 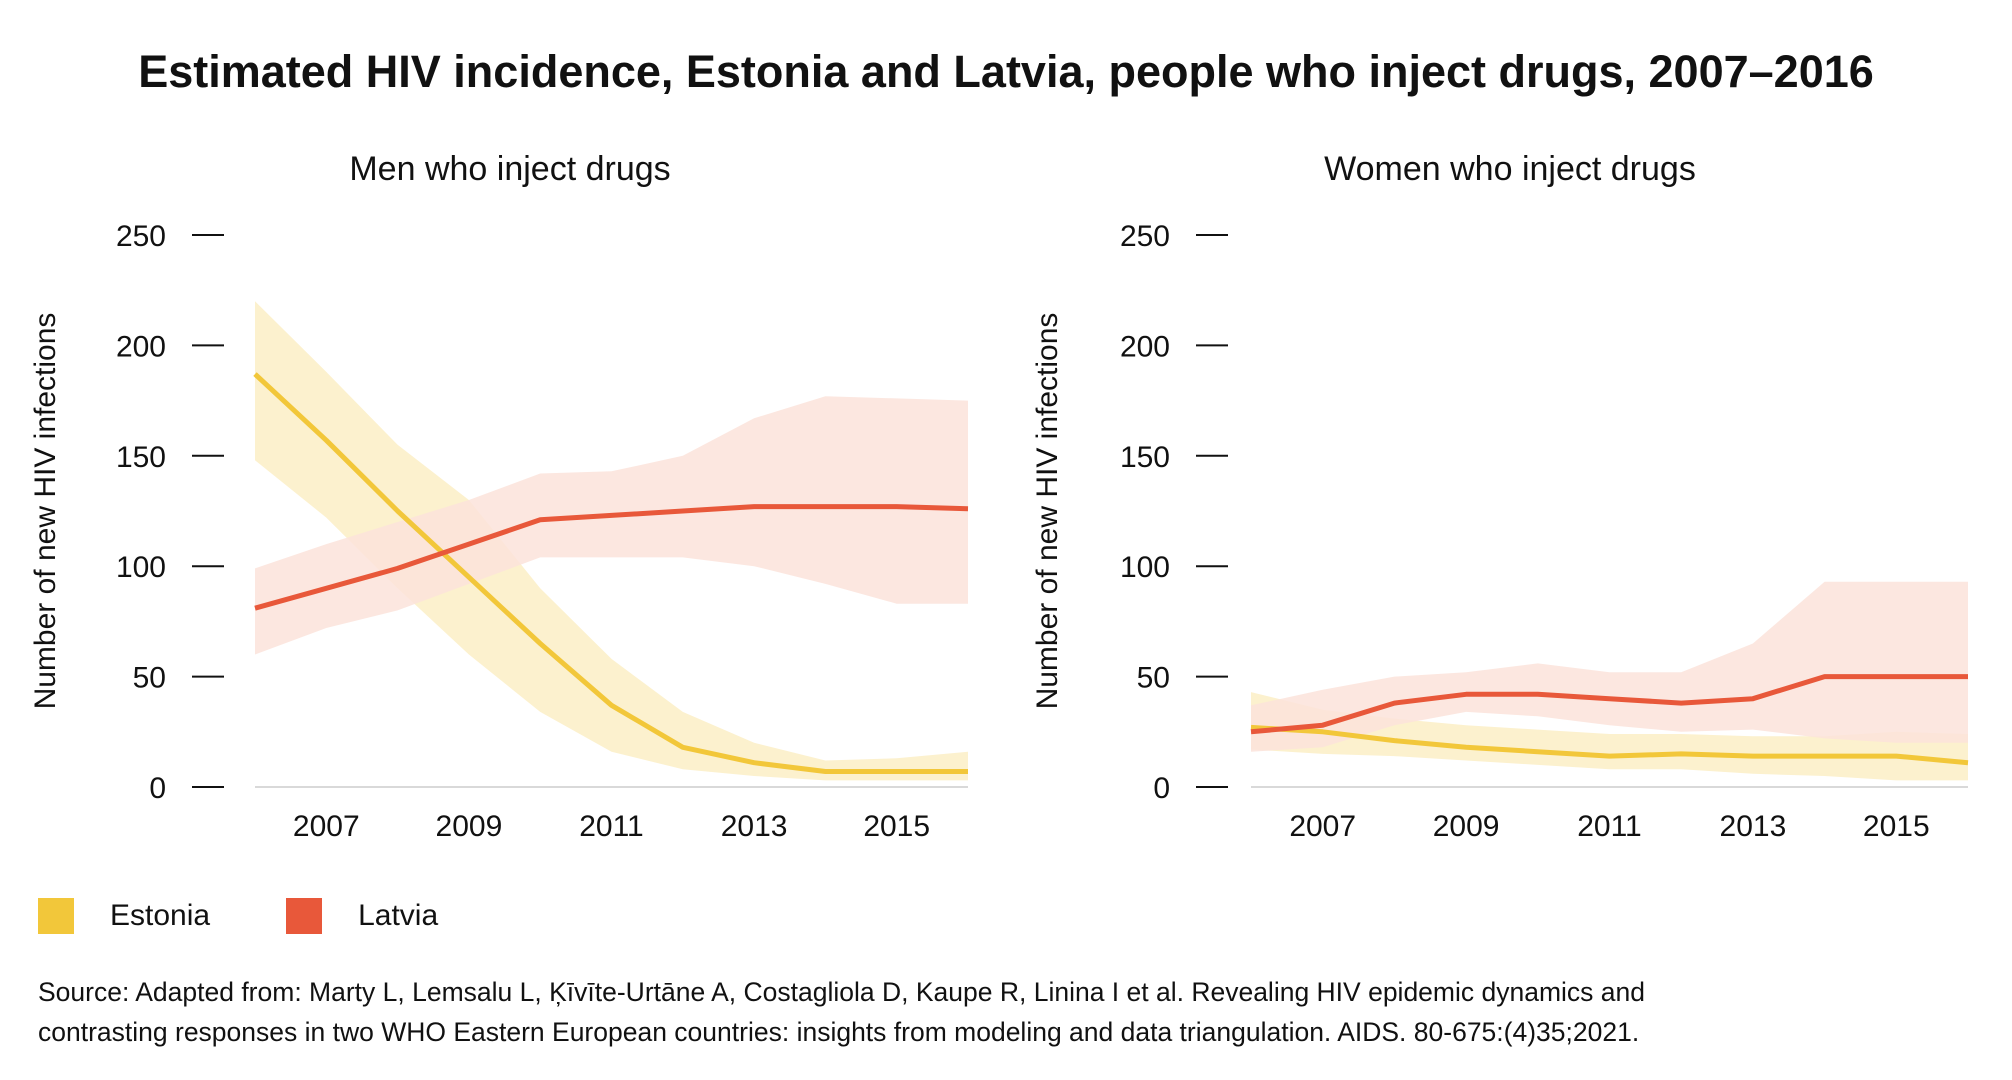 I want to click on legend-label-latvia: Latvia, so click(x=398, y=915).